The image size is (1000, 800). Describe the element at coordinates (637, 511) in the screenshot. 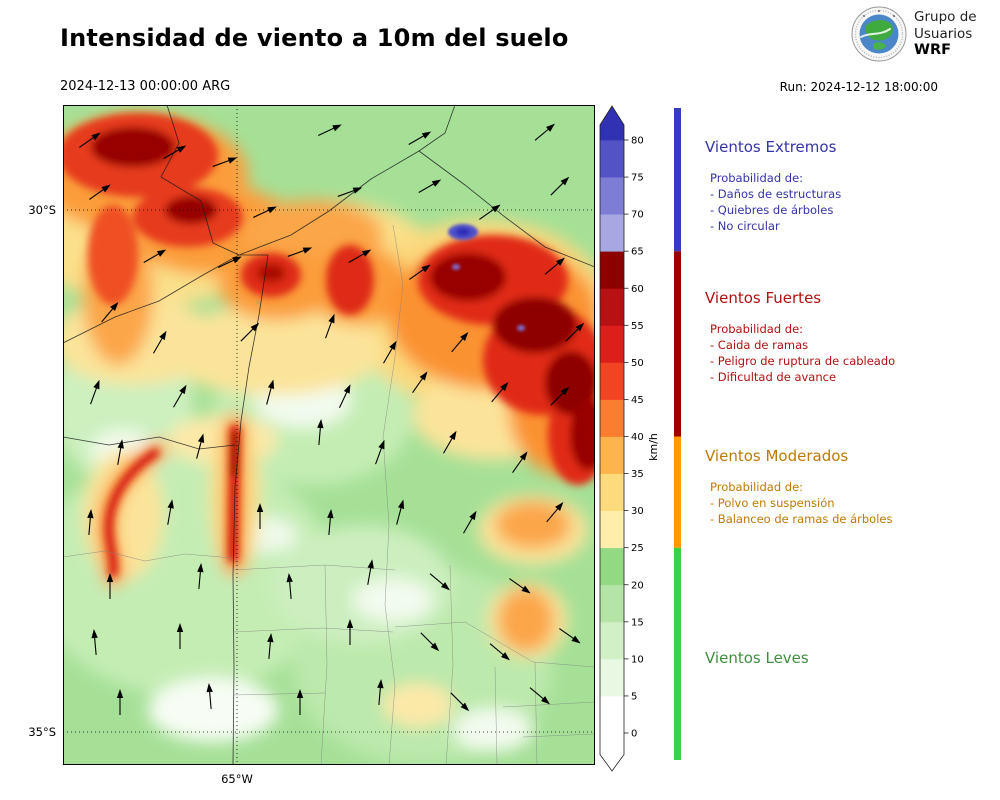

I see `svg-text: 30` at that location.